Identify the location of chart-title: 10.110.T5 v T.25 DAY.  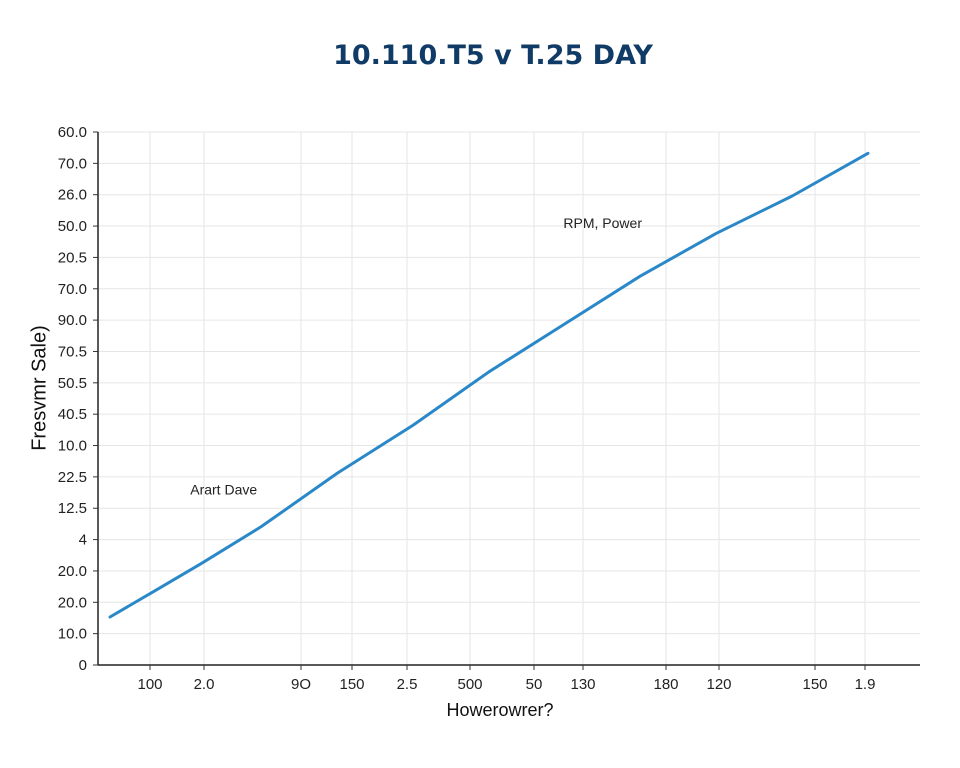
(493, 55).